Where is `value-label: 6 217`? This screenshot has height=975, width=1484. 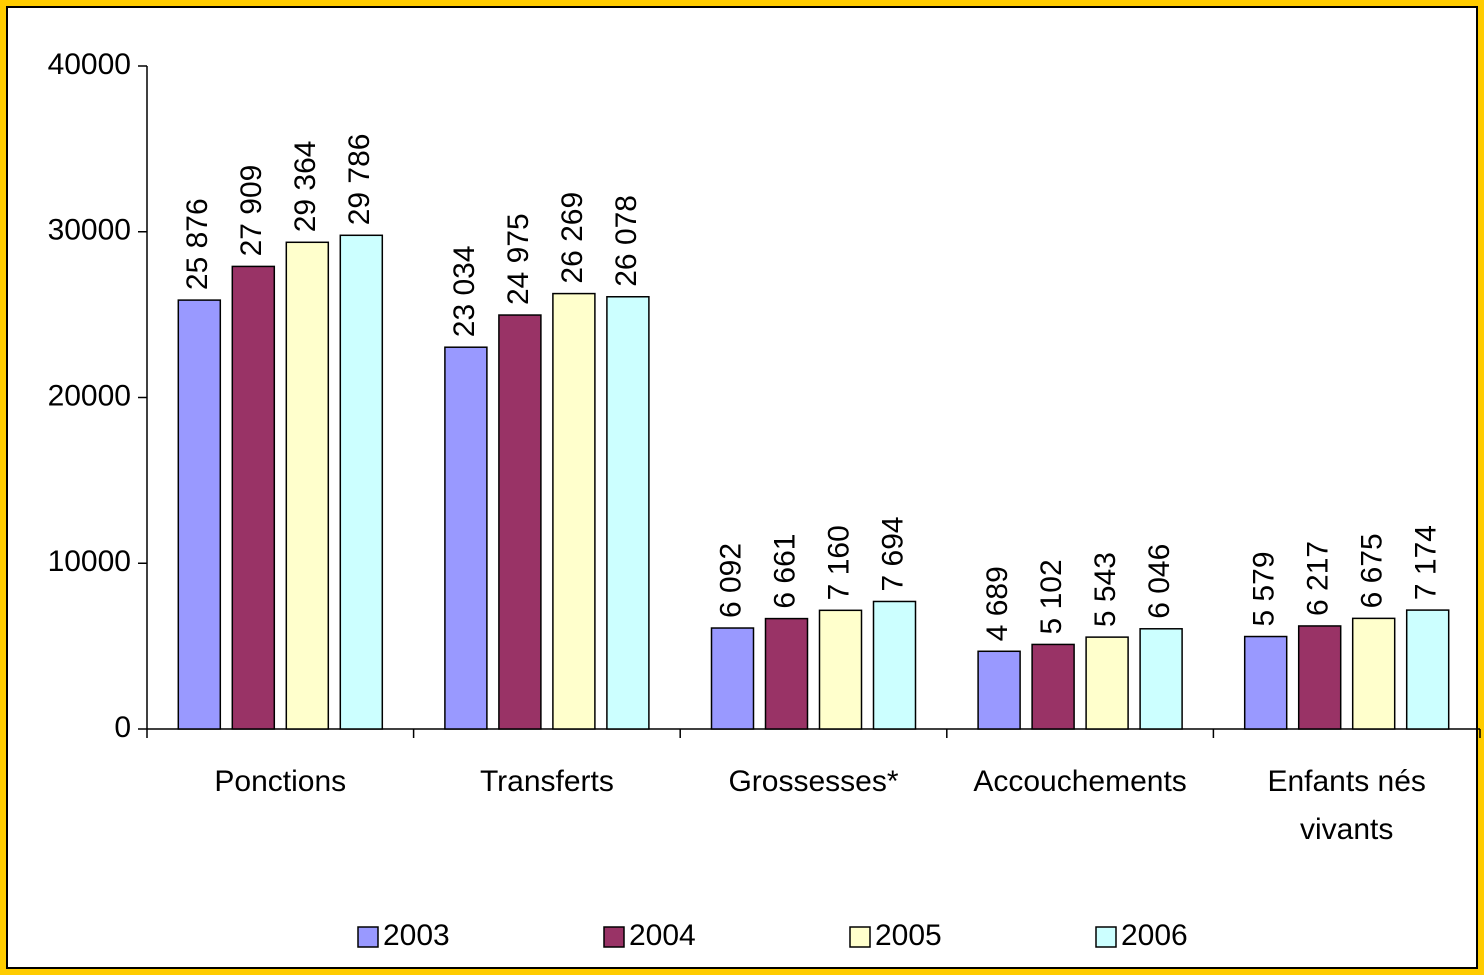 value-label: 6 217 is located at coordinates (1318, 578).